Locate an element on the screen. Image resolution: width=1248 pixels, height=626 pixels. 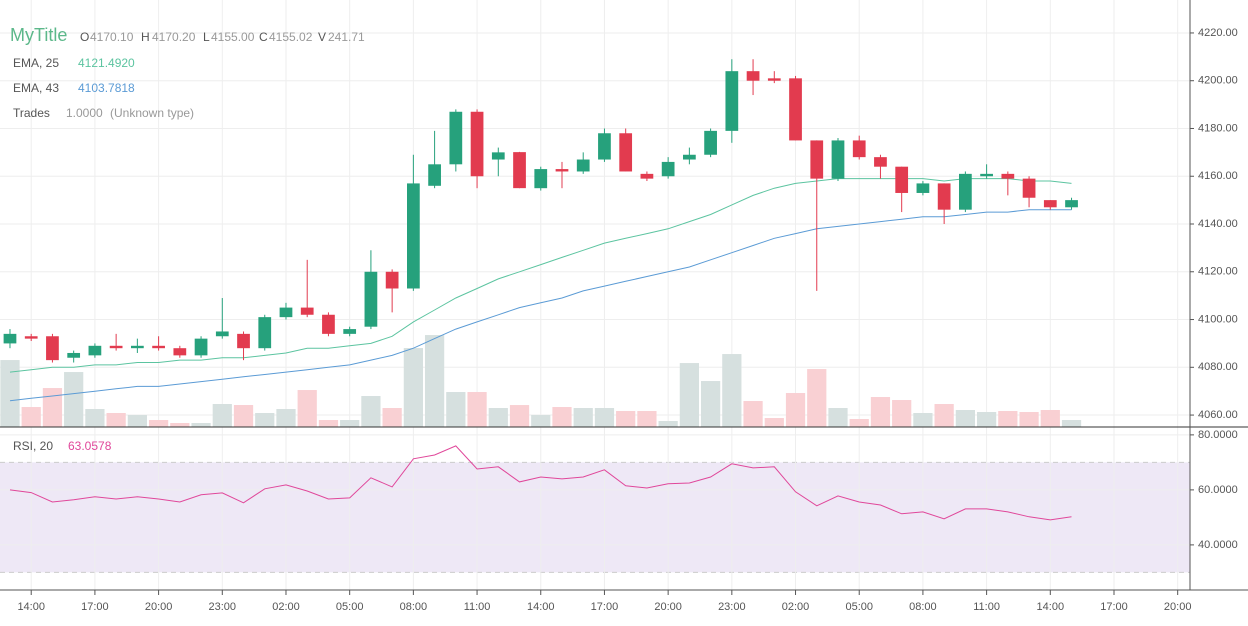
rsi-name: RSI, 20 is located at coordinates (33, 446).